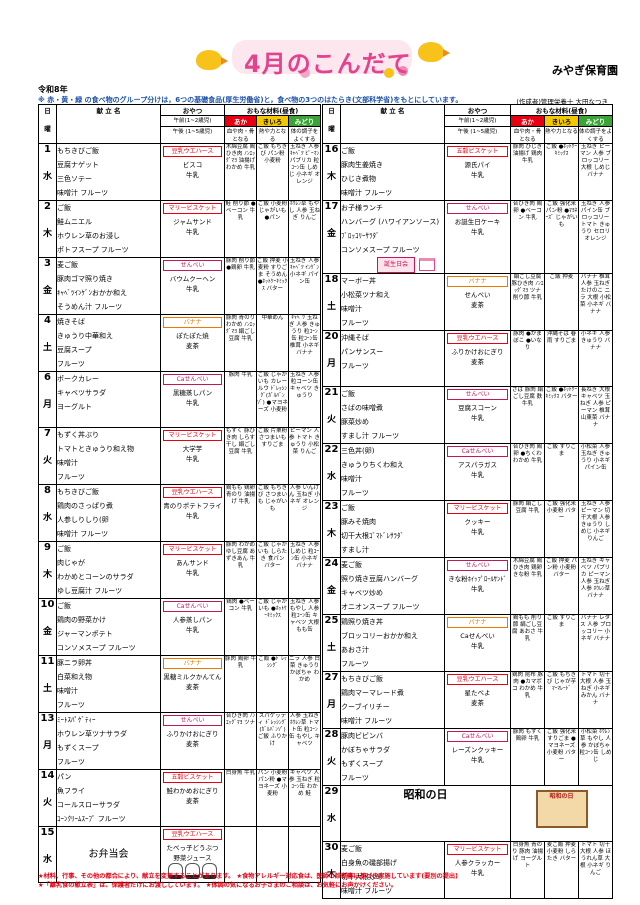 The image size is (640, 905). I want to click on dishes-cell: ご飯 鮭ムニエル ホウレン草のお浸し ポトフスープ フルーツ, so click(108, 229).